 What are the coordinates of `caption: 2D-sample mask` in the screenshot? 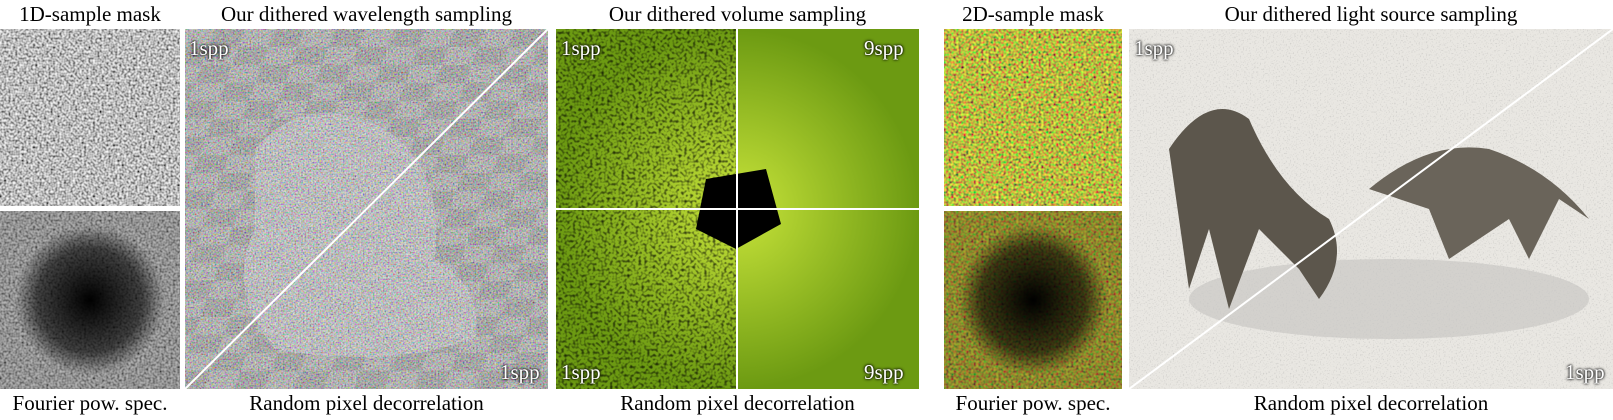 It's located at (1033, 14).